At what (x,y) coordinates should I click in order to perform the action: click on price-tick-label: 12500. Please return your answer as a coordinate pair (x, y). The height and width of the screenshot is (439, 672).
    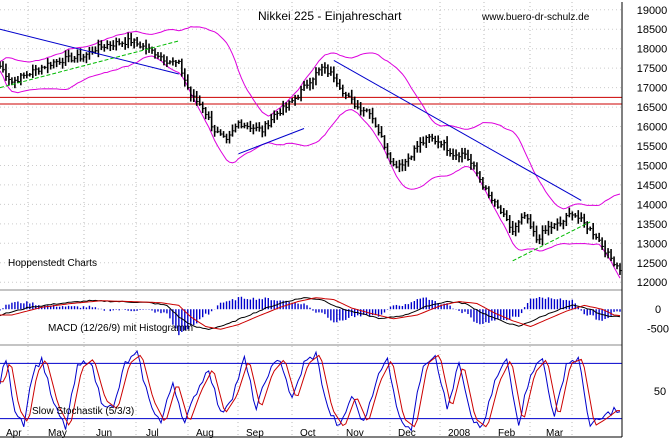
    Looking at the image, I should click on (652, 264).